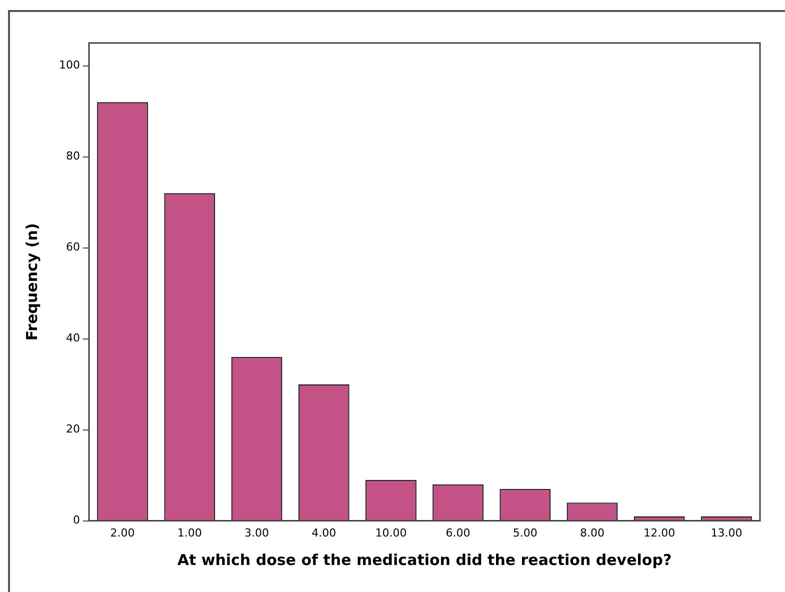 The image size is (785, 592). What do you see at coordinates (73, 338) in the screenshot?
I see `y-tick-label: 40` at bounding box center [73, 338].